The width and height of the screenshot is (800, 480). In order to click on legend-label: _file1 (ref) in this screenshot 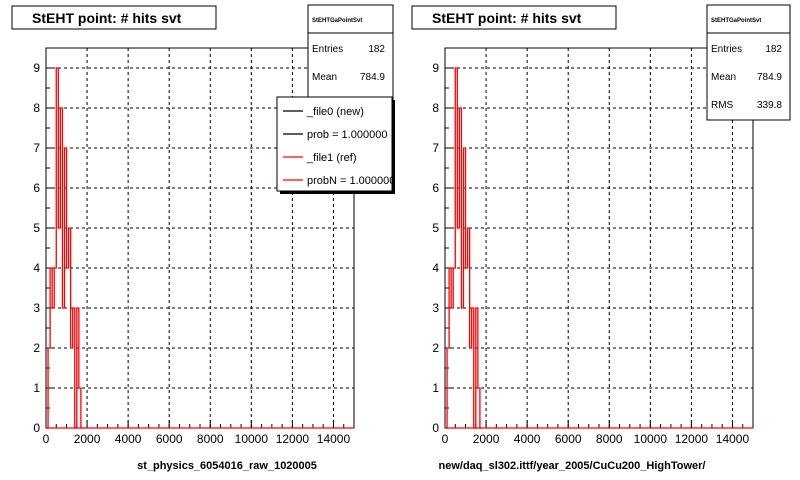, I will do `click(331, 158)`.